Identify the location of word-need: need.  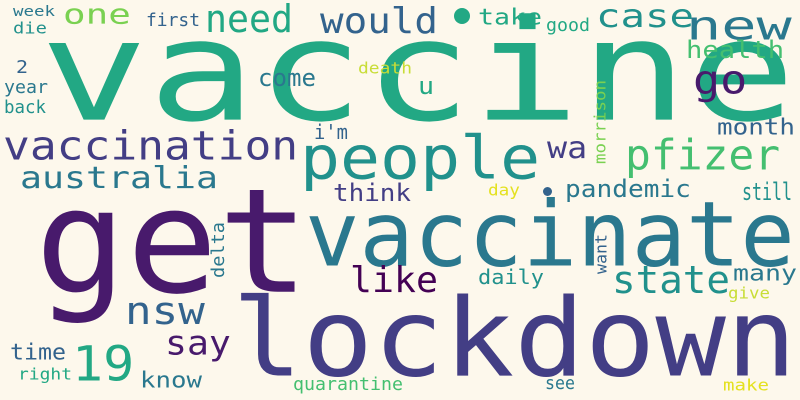
(249, 21).